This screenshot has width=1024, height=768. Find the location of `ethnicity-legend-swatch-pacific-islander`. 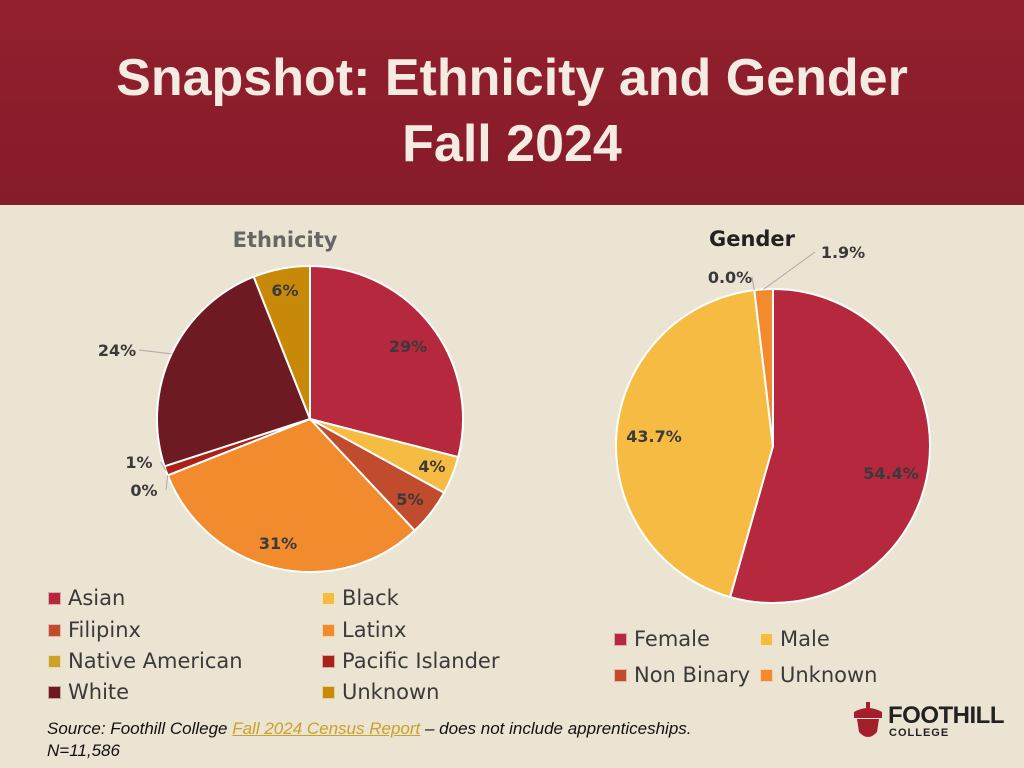

ethnicity-legend-swatch-pacific-islander is located at coordinates (328, 661).